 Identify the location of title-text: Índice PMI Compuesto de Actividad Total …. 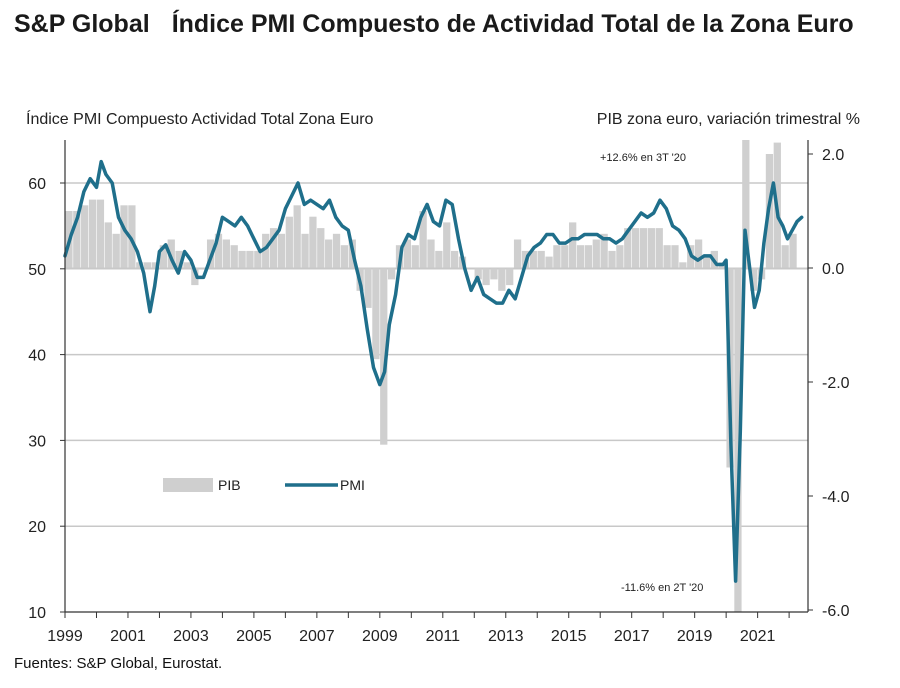
(512, 24).